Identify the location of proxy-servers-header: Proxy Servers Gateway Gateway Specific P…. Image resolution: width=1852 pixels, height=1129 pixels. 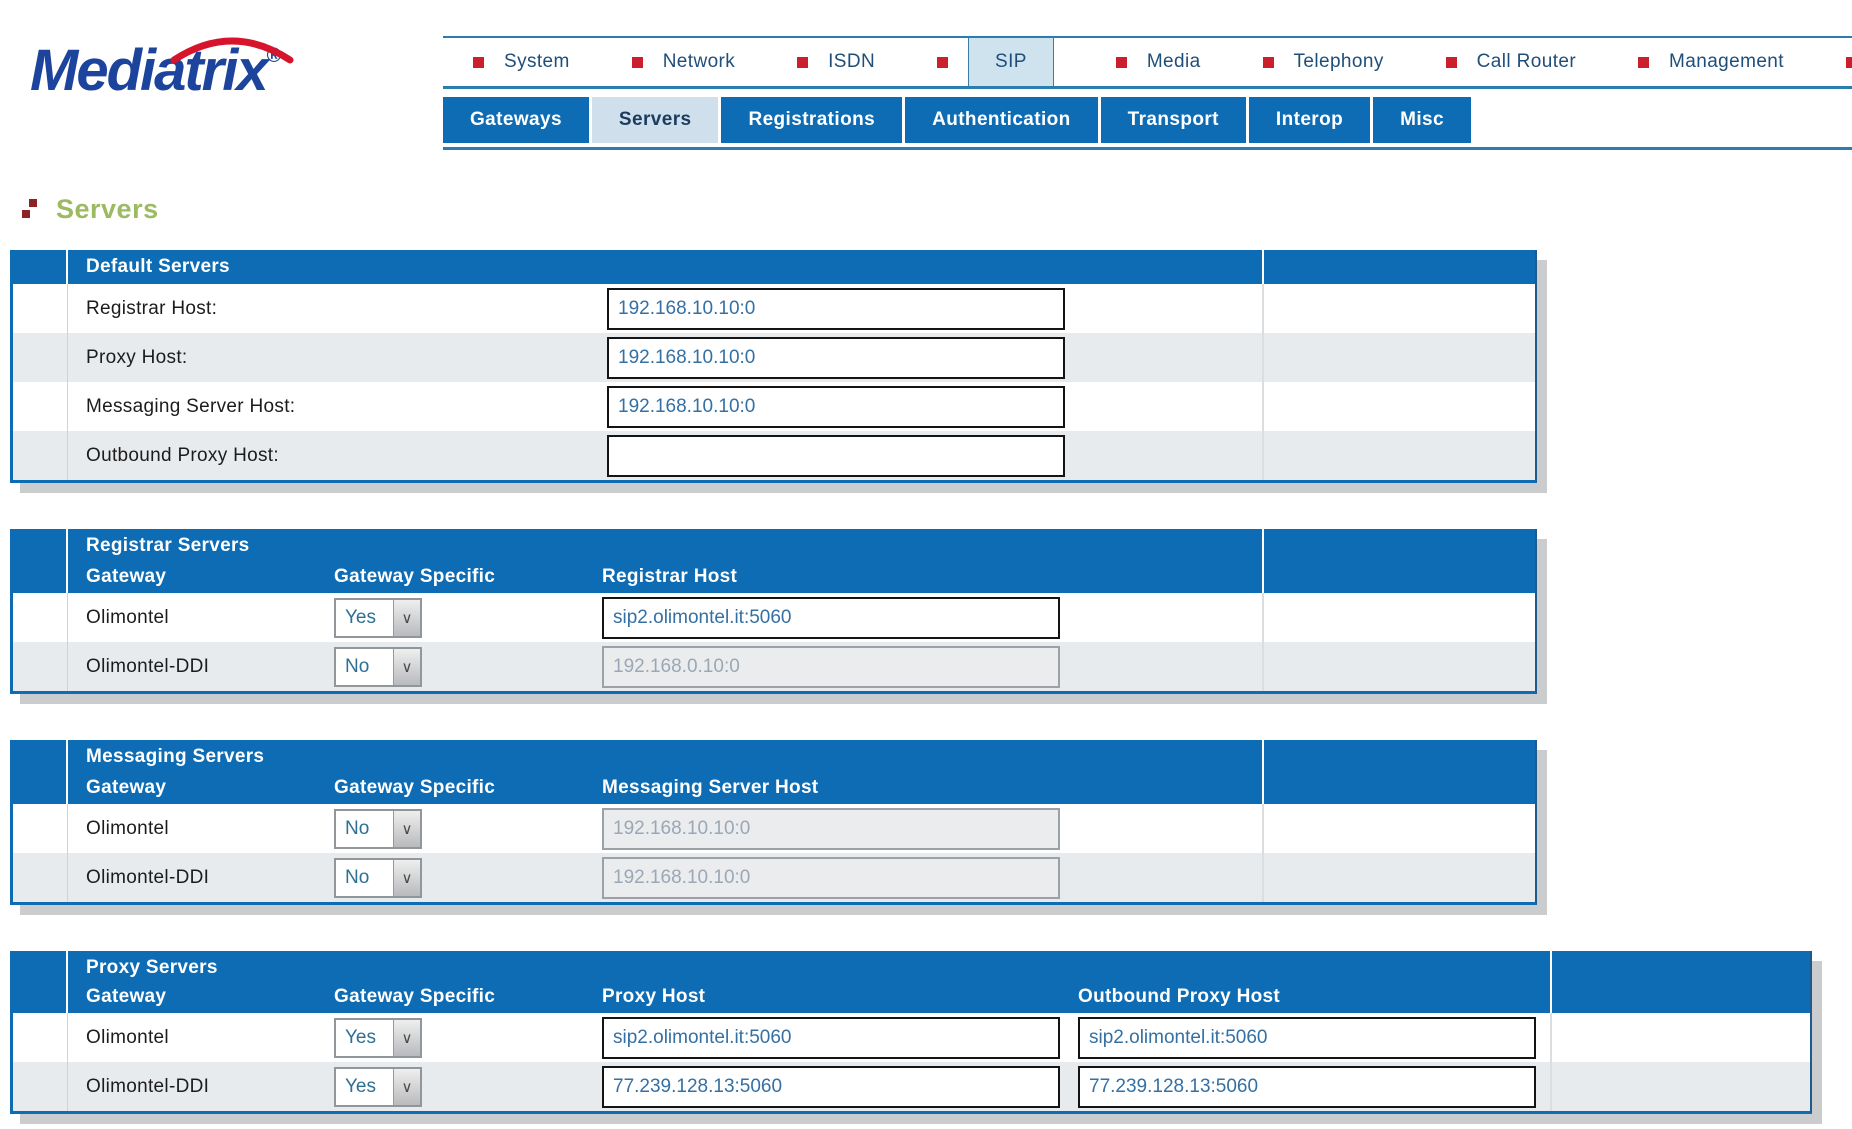
(911, 982).